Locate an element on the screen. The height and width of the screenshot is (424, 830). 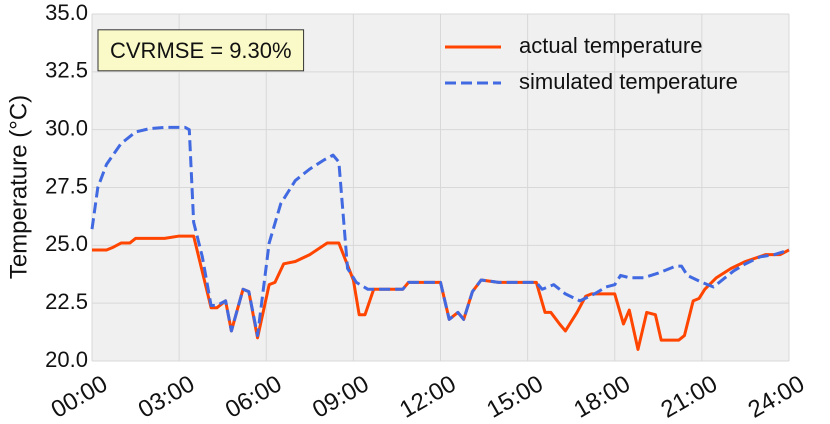
annotation: CVRMSE = 9.30% is located at coordinates (201, 50).